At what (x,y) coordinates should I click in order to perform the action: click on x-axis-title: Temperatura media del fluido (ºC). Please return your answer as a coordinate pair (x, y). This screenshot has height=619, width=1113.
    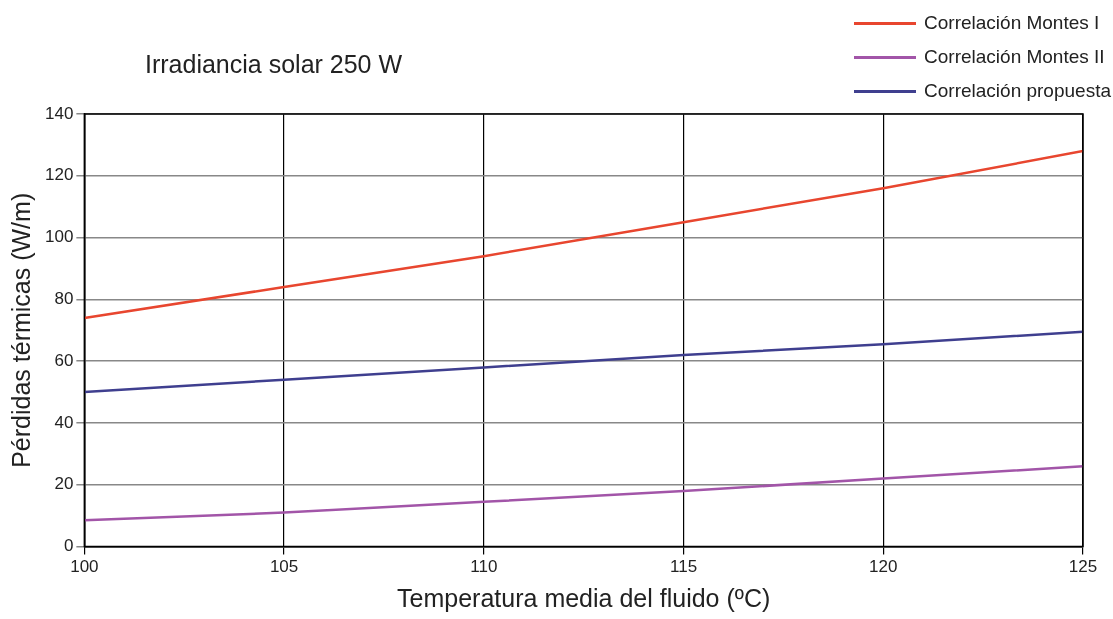
    Looking at the image, I should click on (584, 597).